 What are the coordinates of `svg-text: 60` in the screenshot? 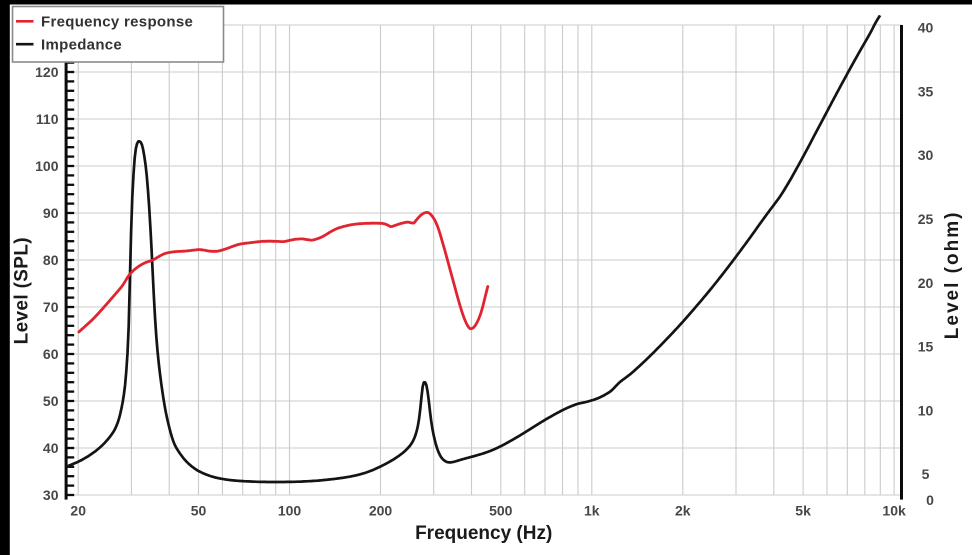 It's located at (51, 354).